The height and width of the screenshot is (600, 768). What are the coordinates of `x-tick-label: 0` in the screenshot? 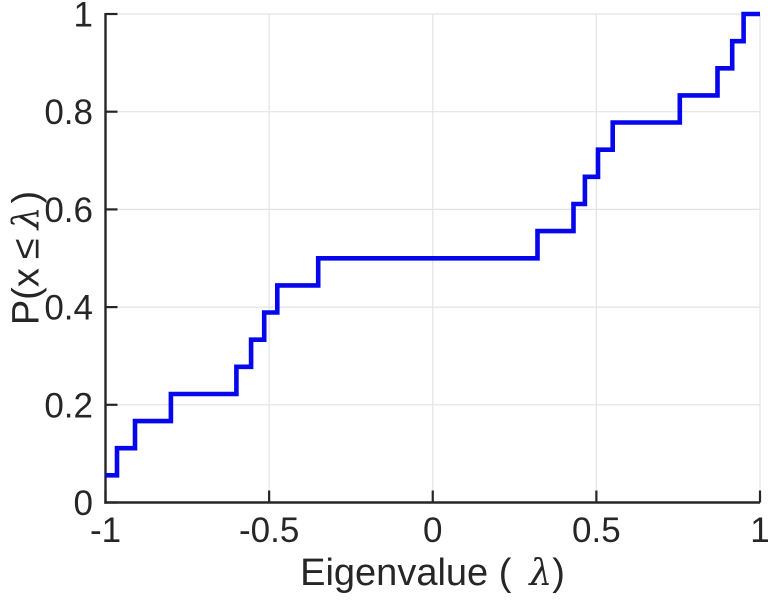 It's located at (432, 530).